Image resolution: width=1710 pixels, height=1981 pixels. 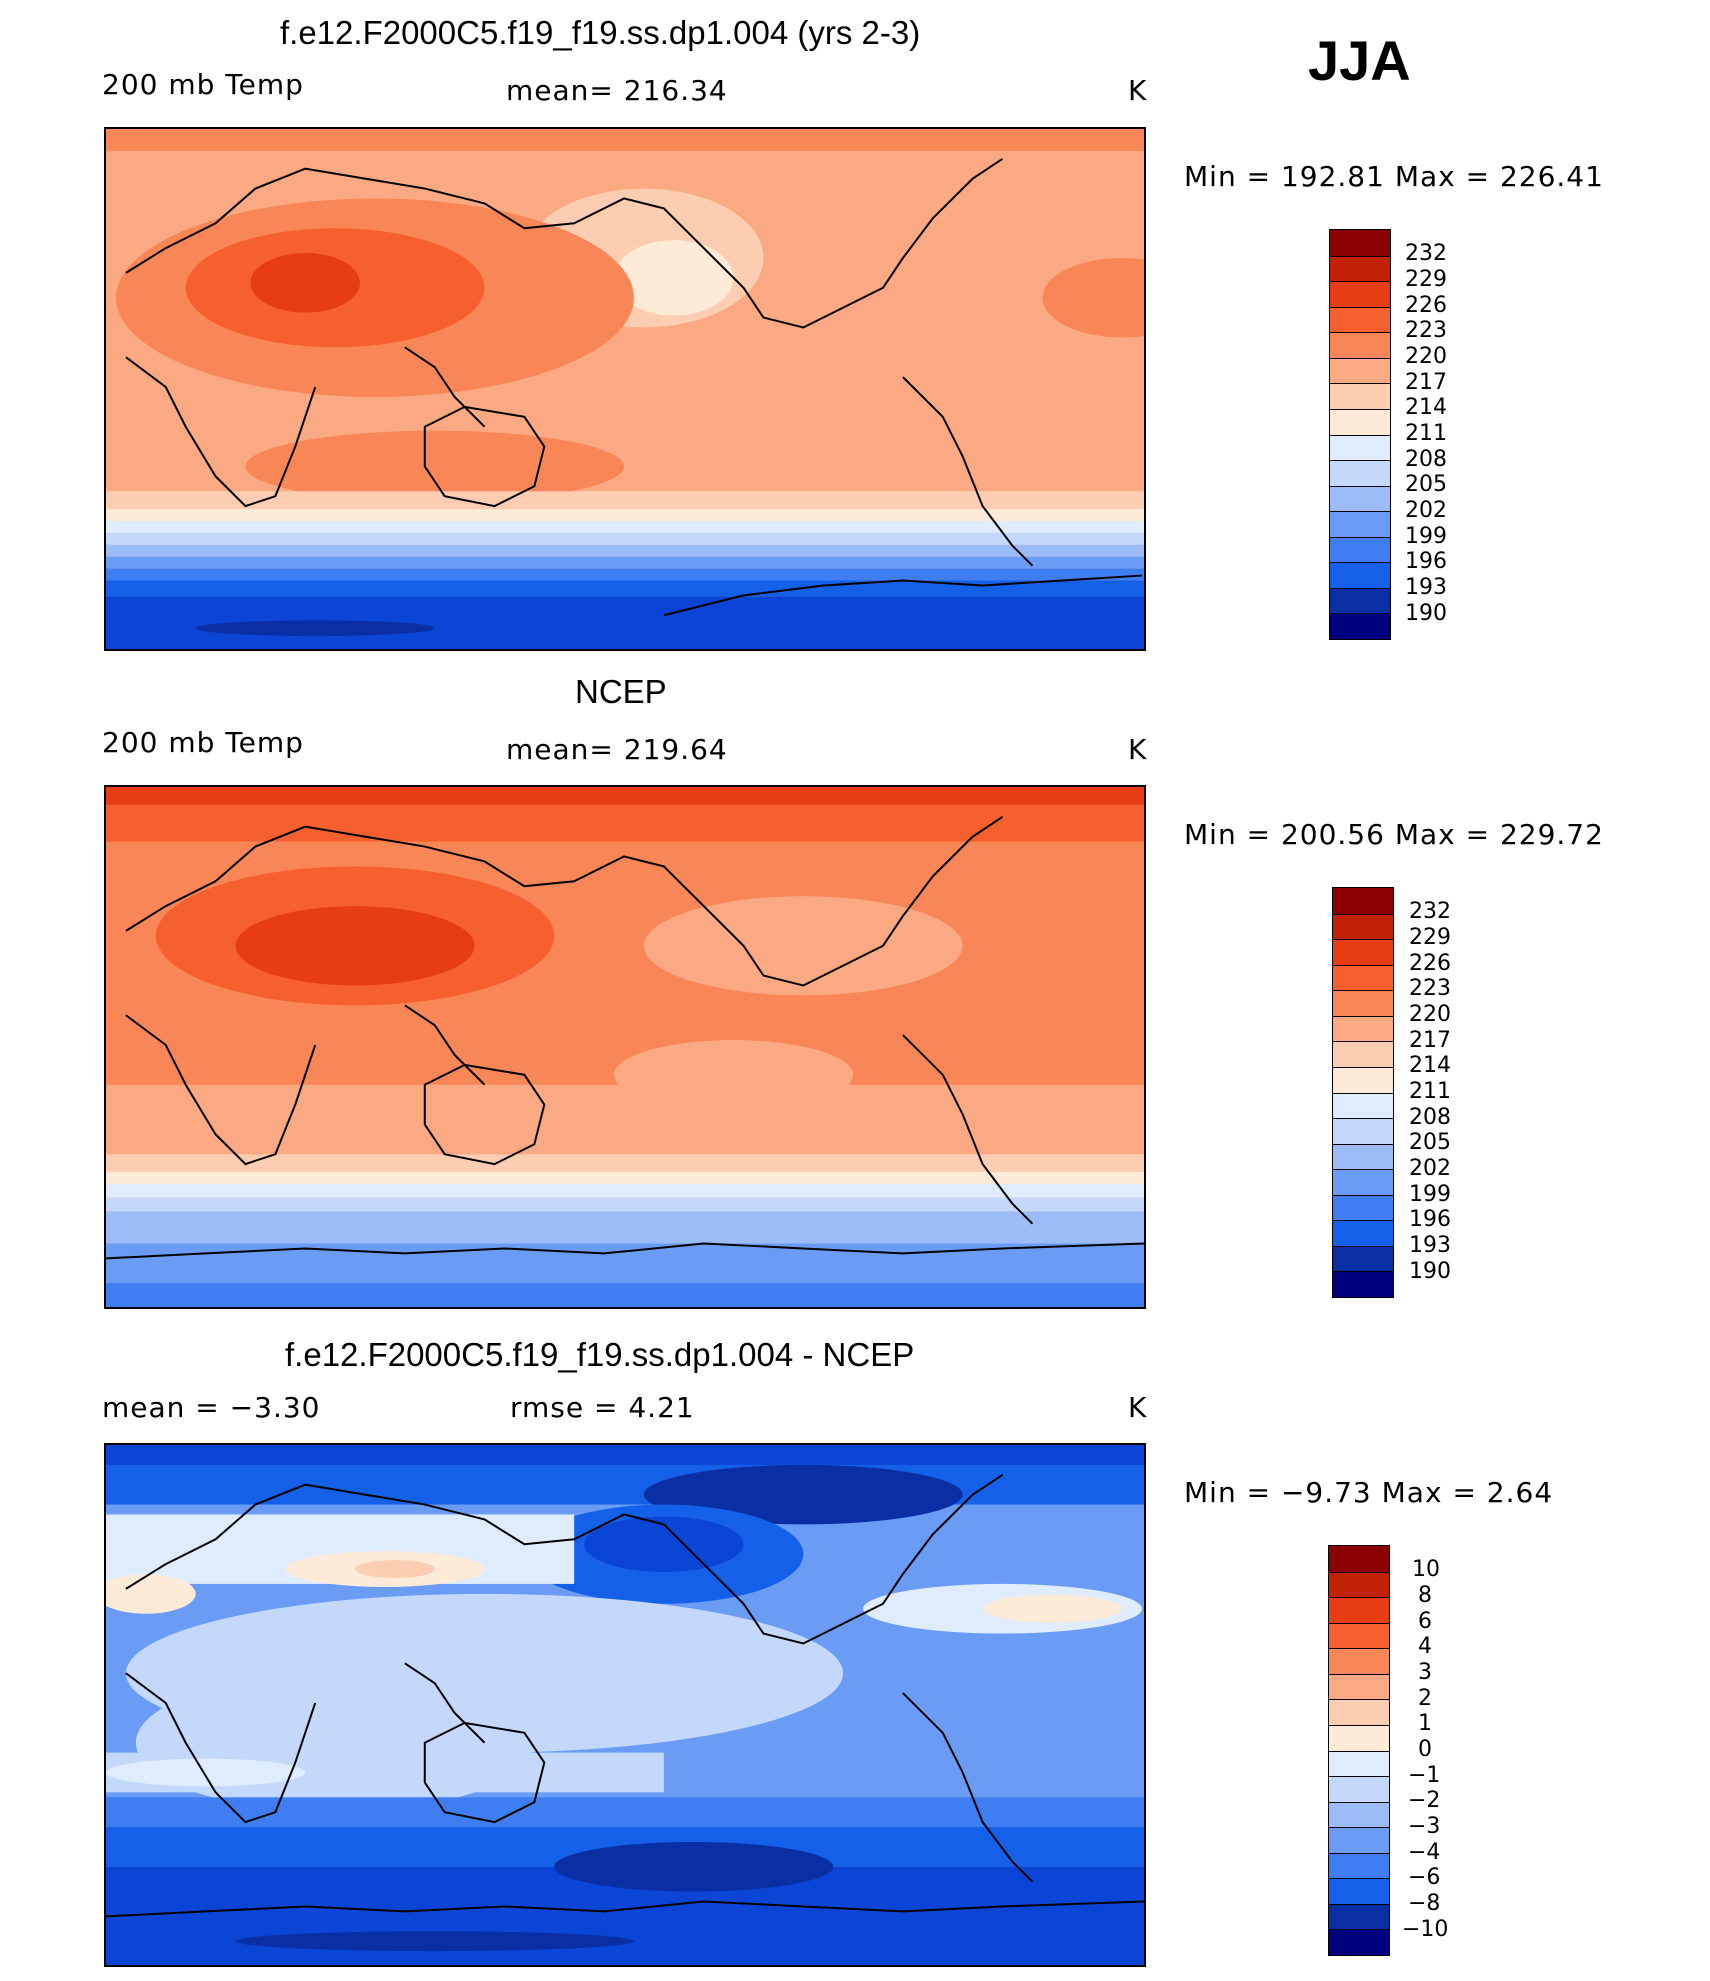 I want to click on panel-3-tick: 2, so click(x=1425, y=1698).